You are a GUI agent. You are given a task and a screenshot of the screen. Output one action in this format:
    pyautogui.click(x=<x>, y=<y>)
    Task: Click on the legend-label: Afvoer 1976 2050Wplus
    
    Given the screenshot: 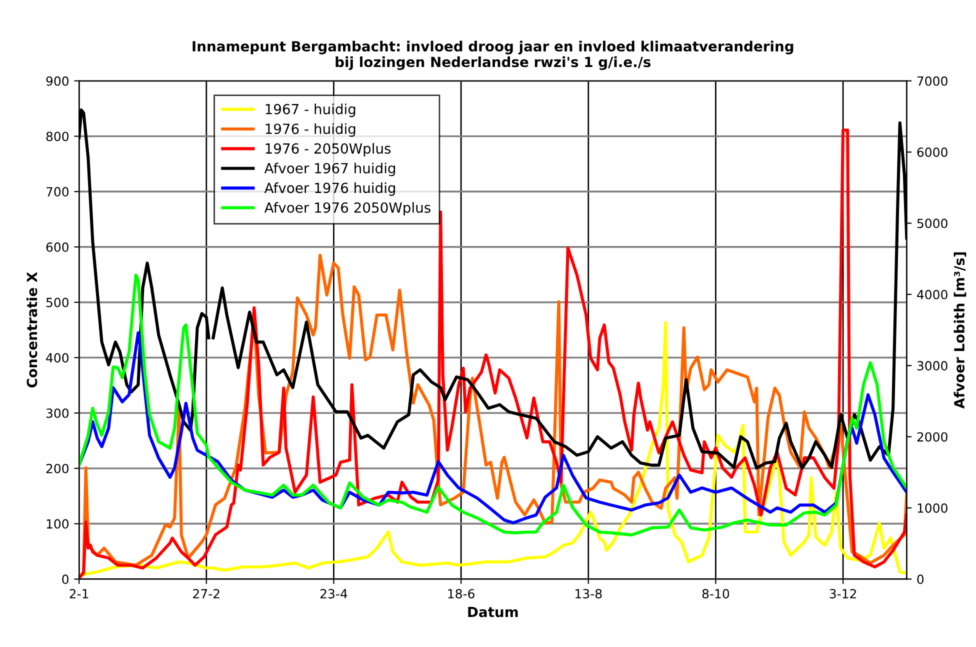 What is the action you would take?
    pyautogui.click(x=347, y=209)
    